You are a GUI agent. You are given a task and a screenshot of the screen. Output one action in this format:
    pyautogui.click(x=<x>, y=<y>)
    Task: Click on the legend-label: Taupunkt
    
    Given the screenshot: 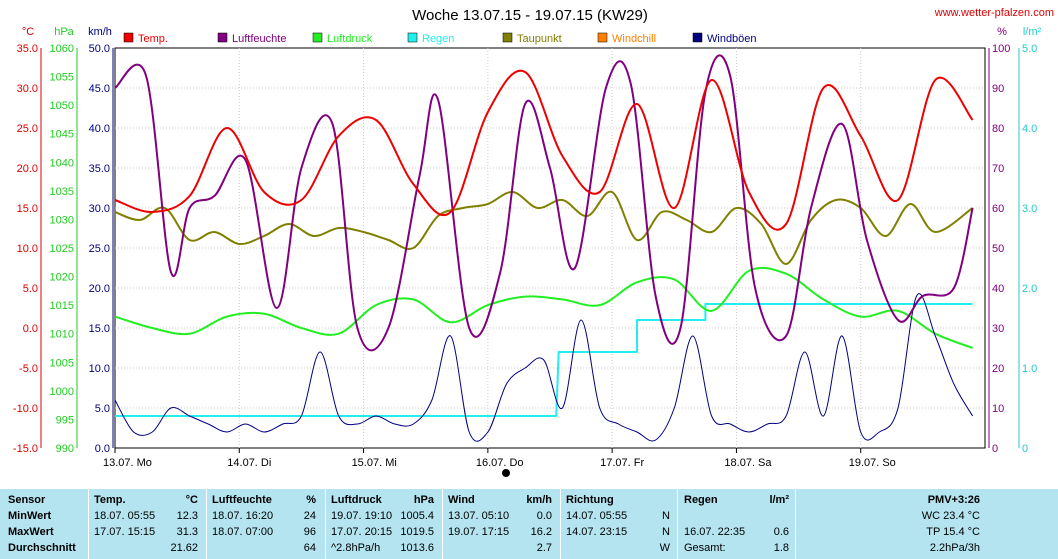 What is the action you would take?
    pyautogui.click(x=539, y=39)
    